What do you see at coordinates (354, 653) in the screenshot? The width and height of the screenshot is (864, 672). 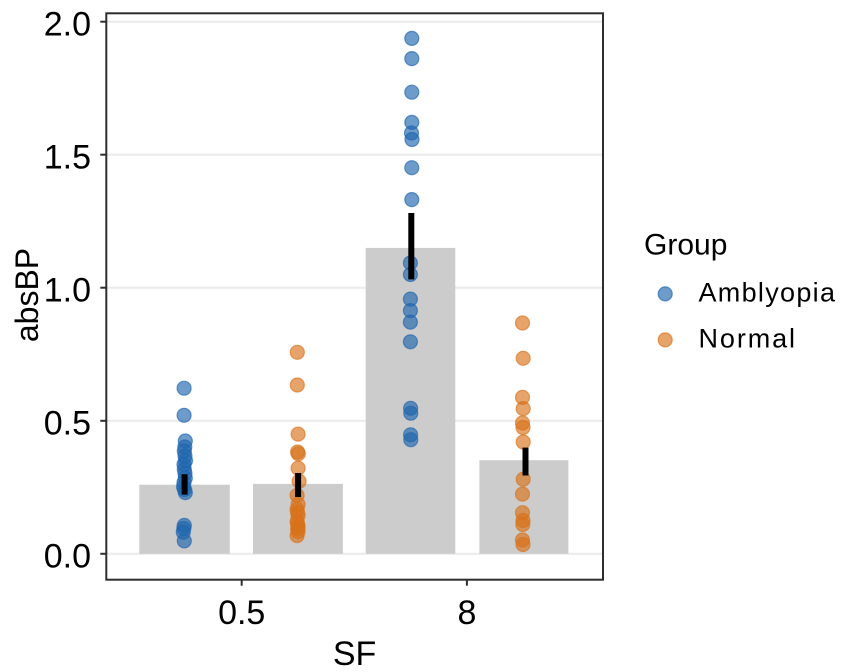 I see `svg-text: SF` at bounding box center [354, 653].